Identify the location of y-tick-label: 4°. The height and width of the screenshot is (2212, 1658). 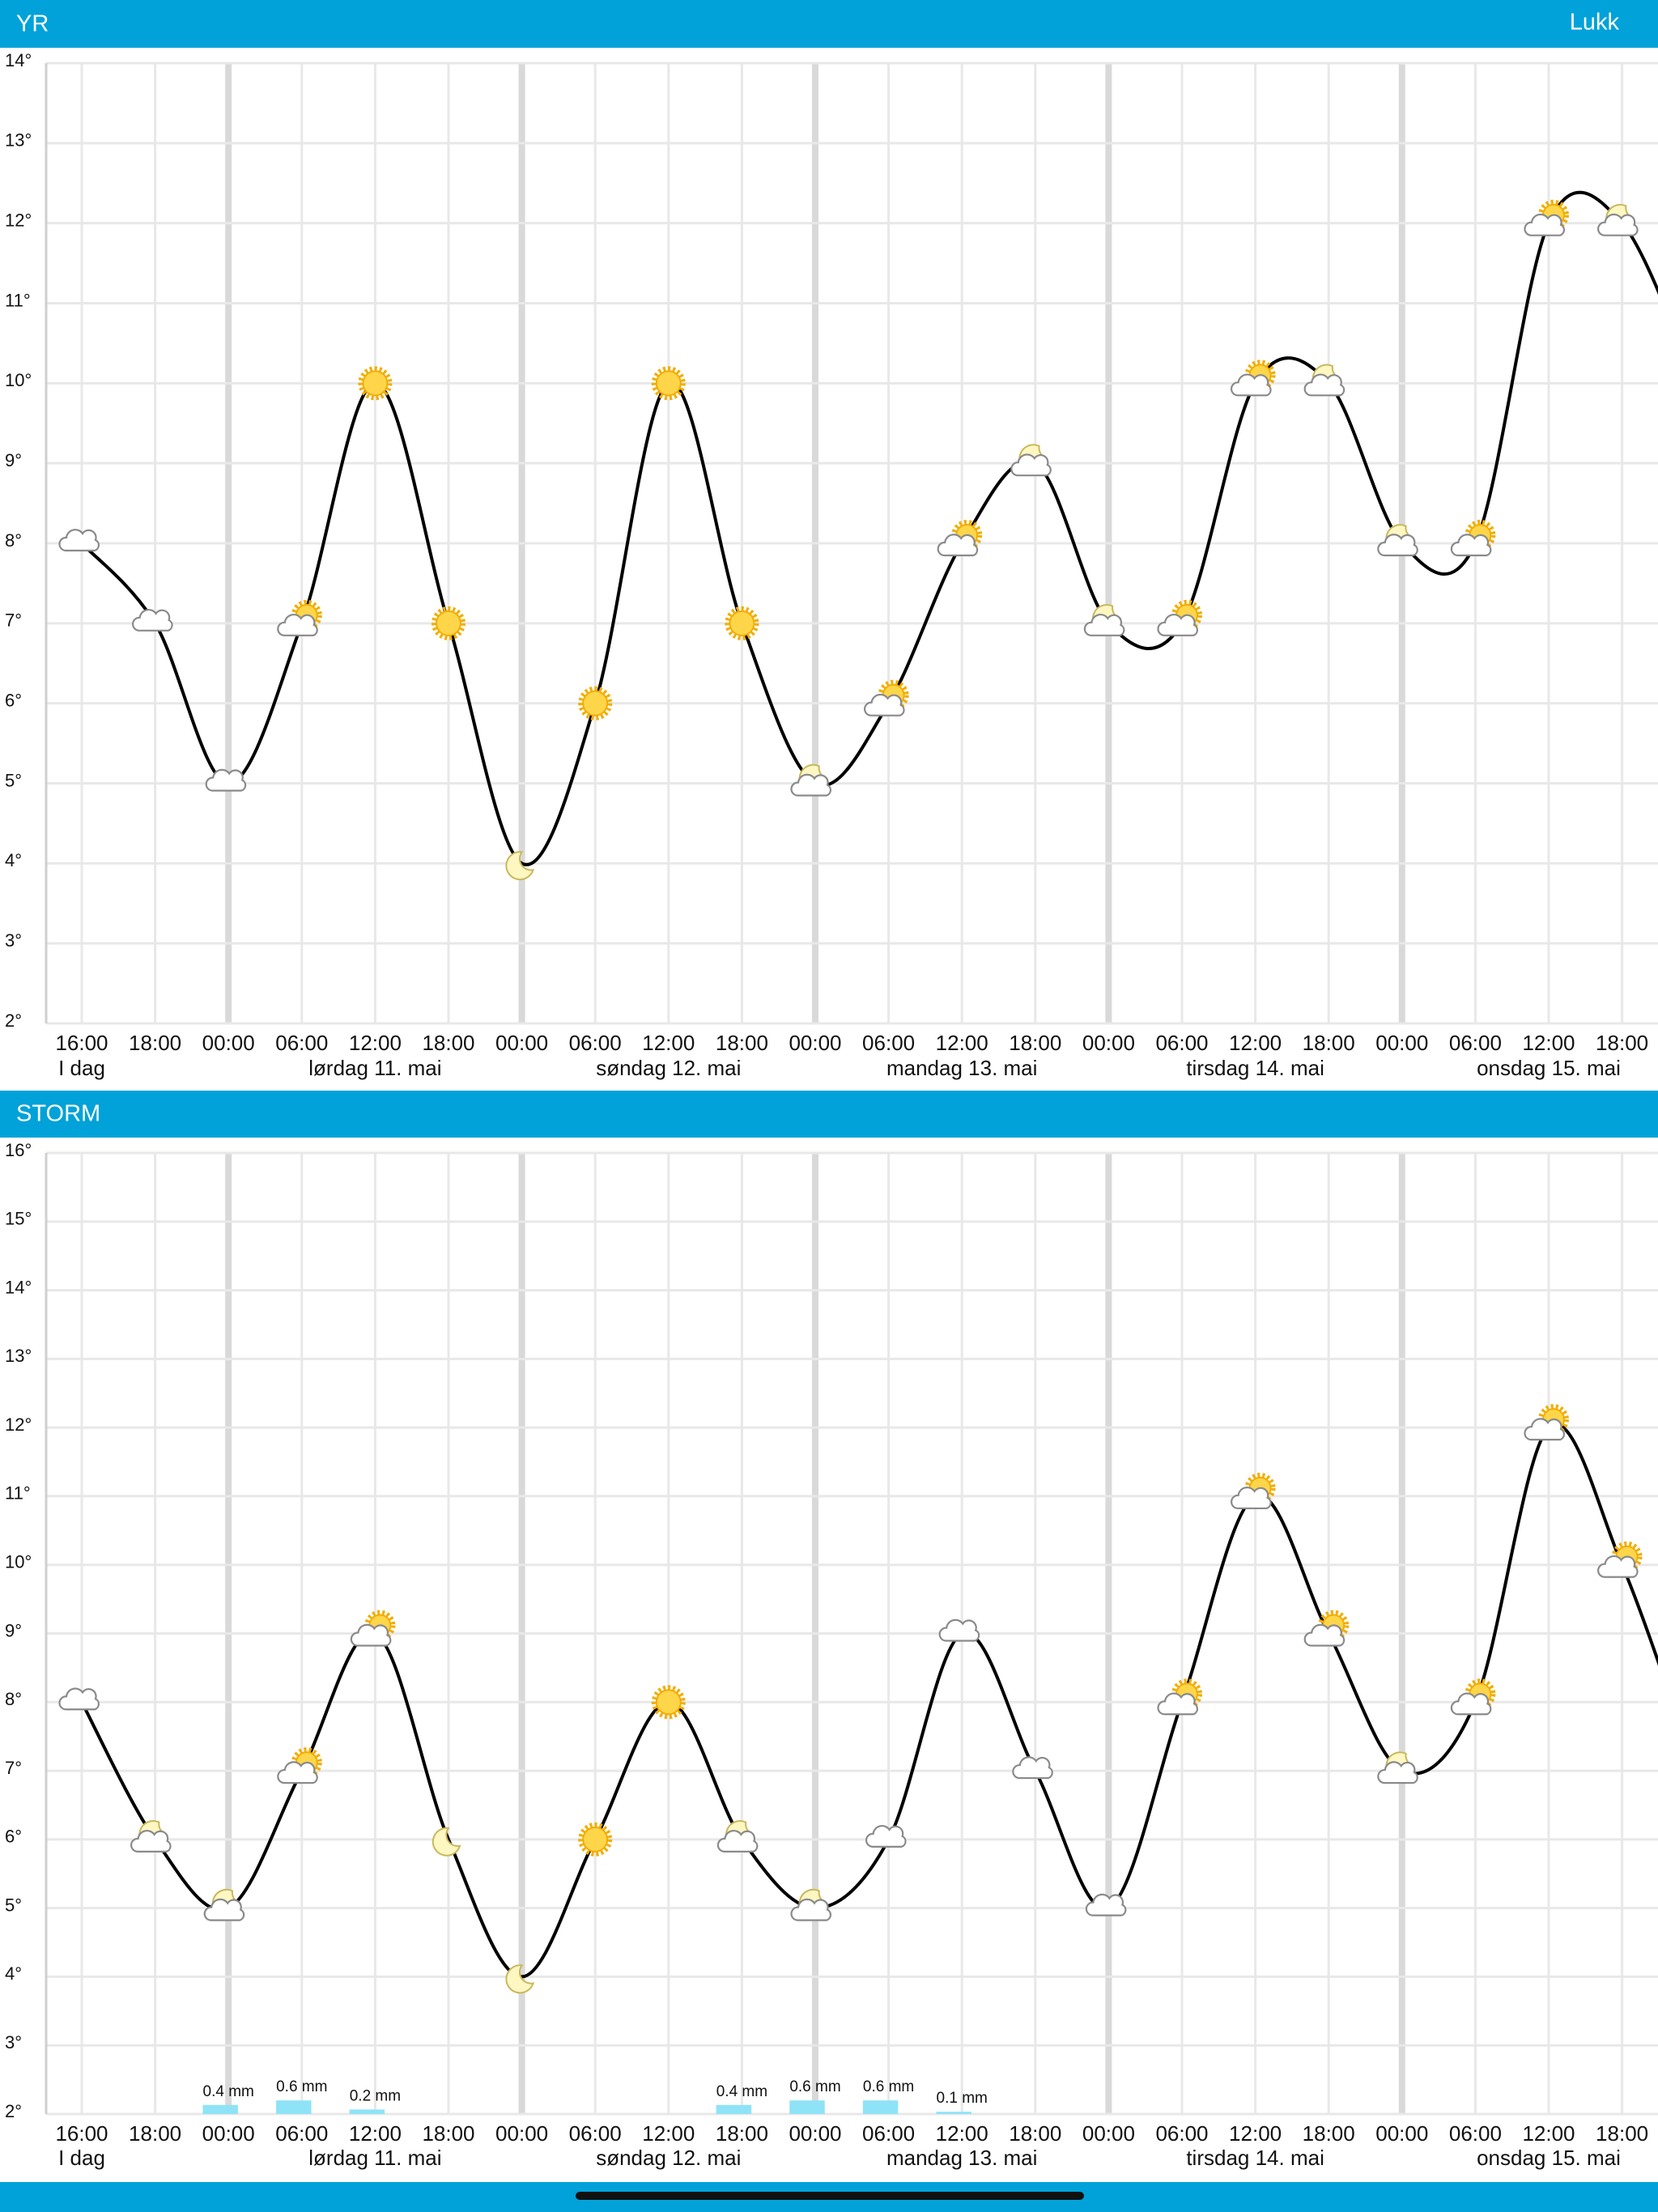
(13, 860).